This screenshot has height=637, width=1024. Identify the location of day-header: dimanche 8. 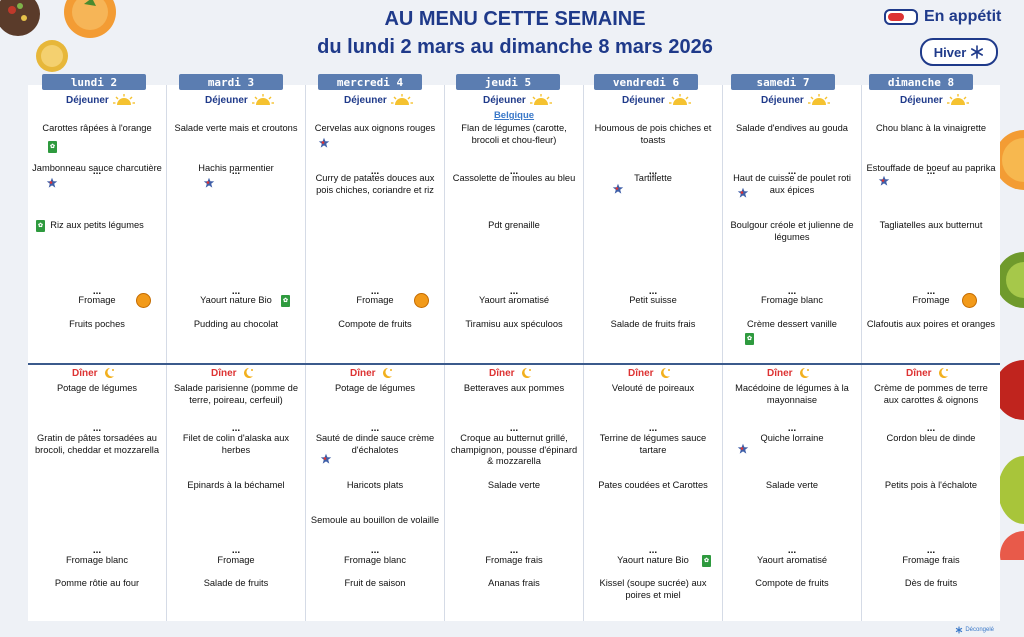
(921, 82).